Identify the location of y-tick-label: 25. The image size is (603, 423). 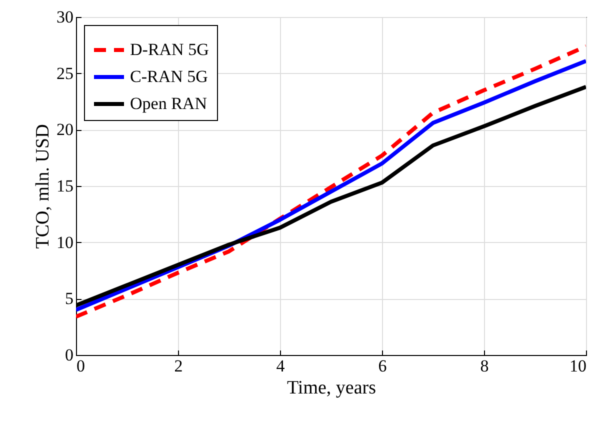
(65, 73).